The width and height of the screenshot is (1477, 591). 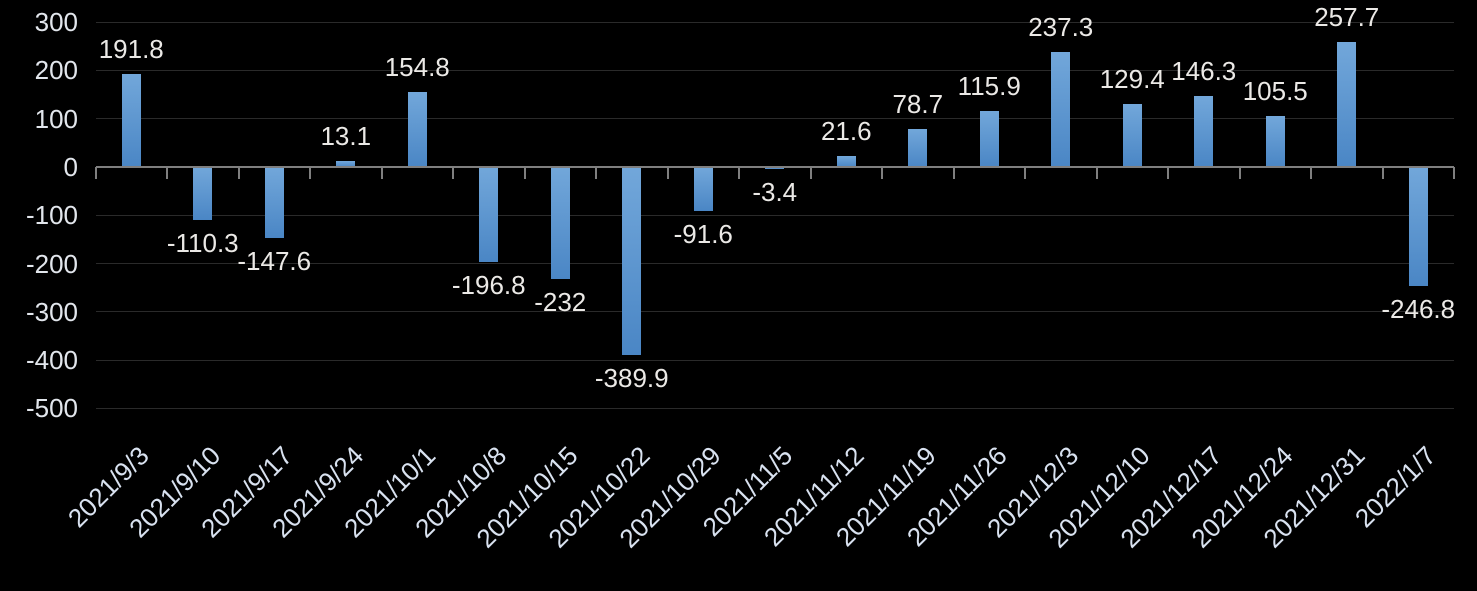 I want to click on bar-value-label: -246.8, so click(x=1418, y=309).